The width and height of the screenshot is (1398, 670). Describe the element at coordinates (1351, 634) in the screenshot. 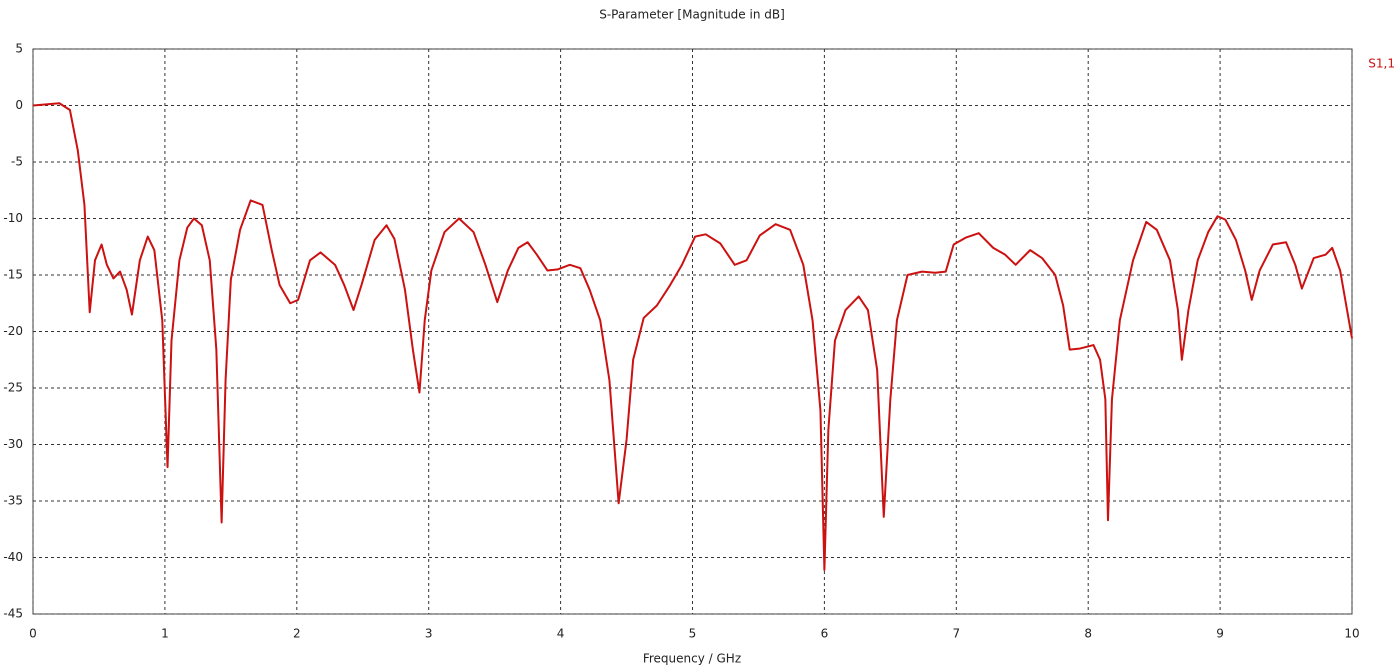

I see `x-tick-label: 10` at that location.